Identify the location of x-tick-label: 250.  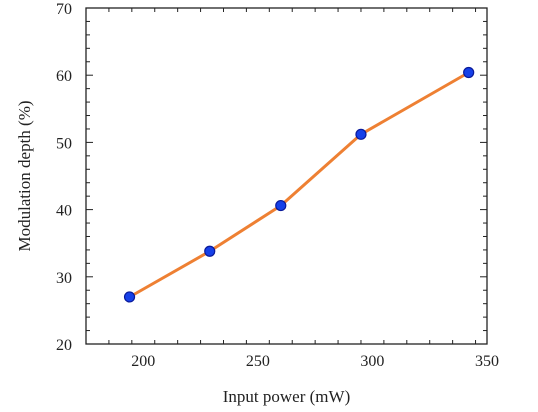
(258, 361).